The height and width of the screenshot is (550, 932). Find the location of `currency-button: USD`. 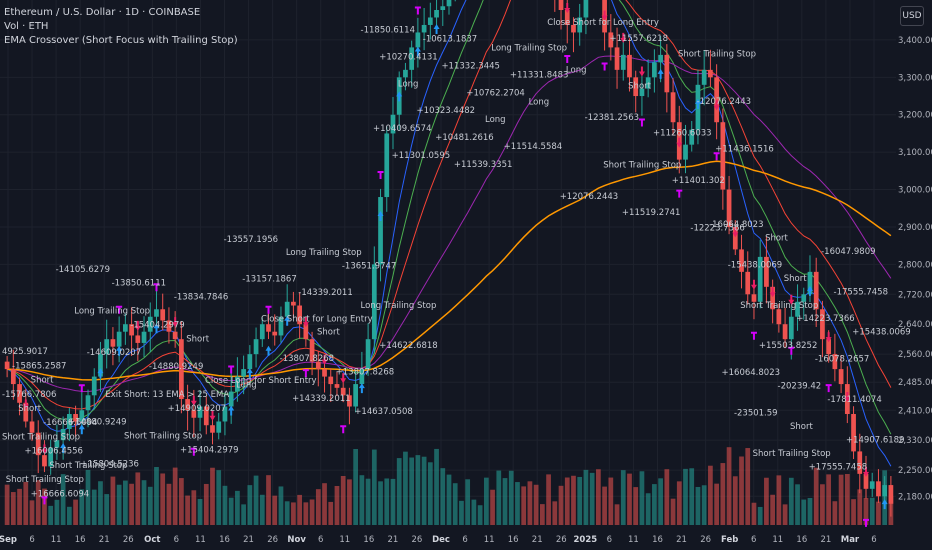

currency-button: USD is located at coordinates (912, 16).